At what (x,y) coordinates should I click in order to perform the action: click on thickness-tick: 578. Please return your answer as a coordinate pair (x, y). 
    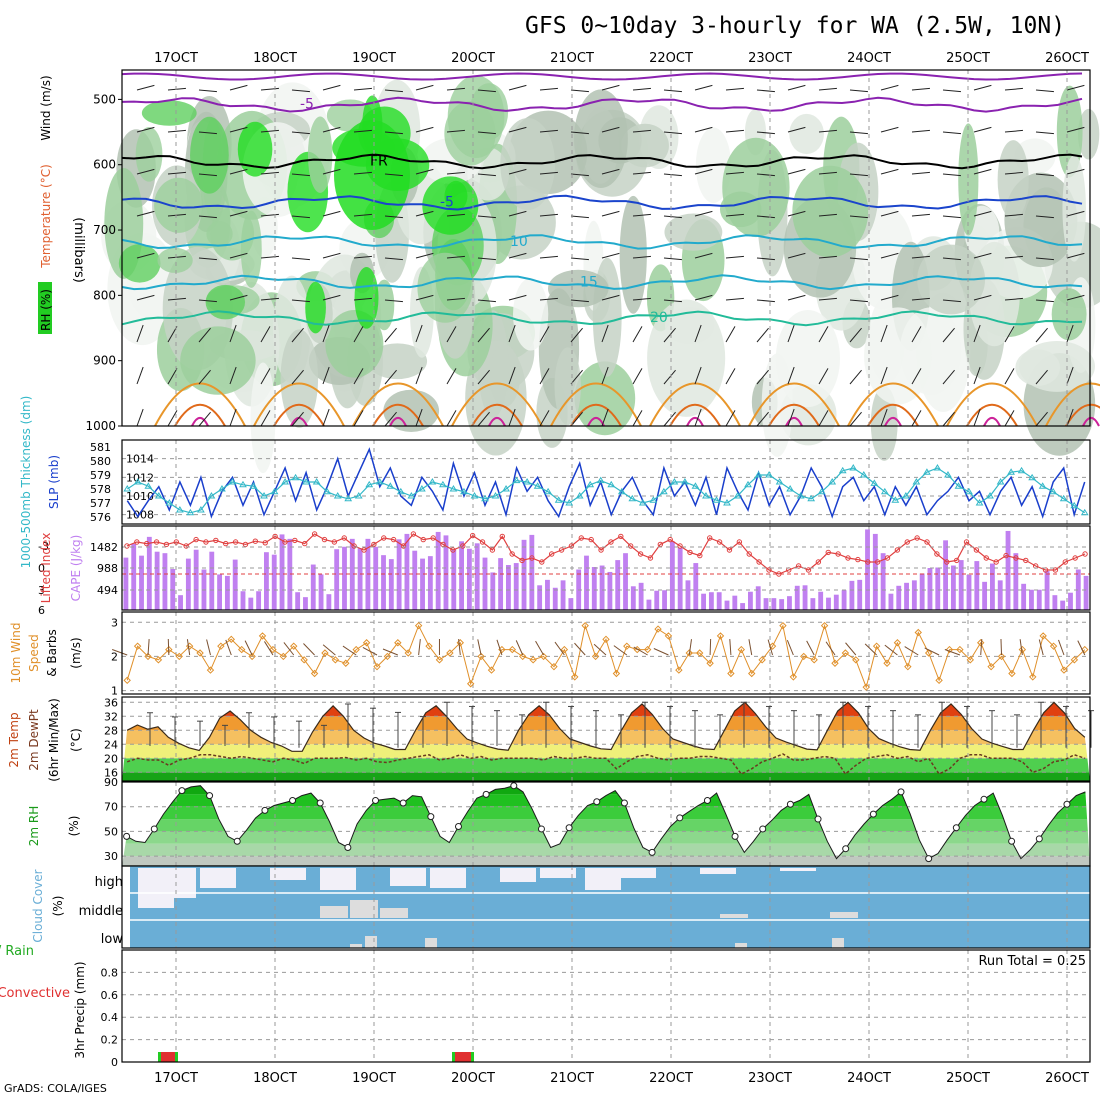
    Looking at the image, I should click on (100, 489).